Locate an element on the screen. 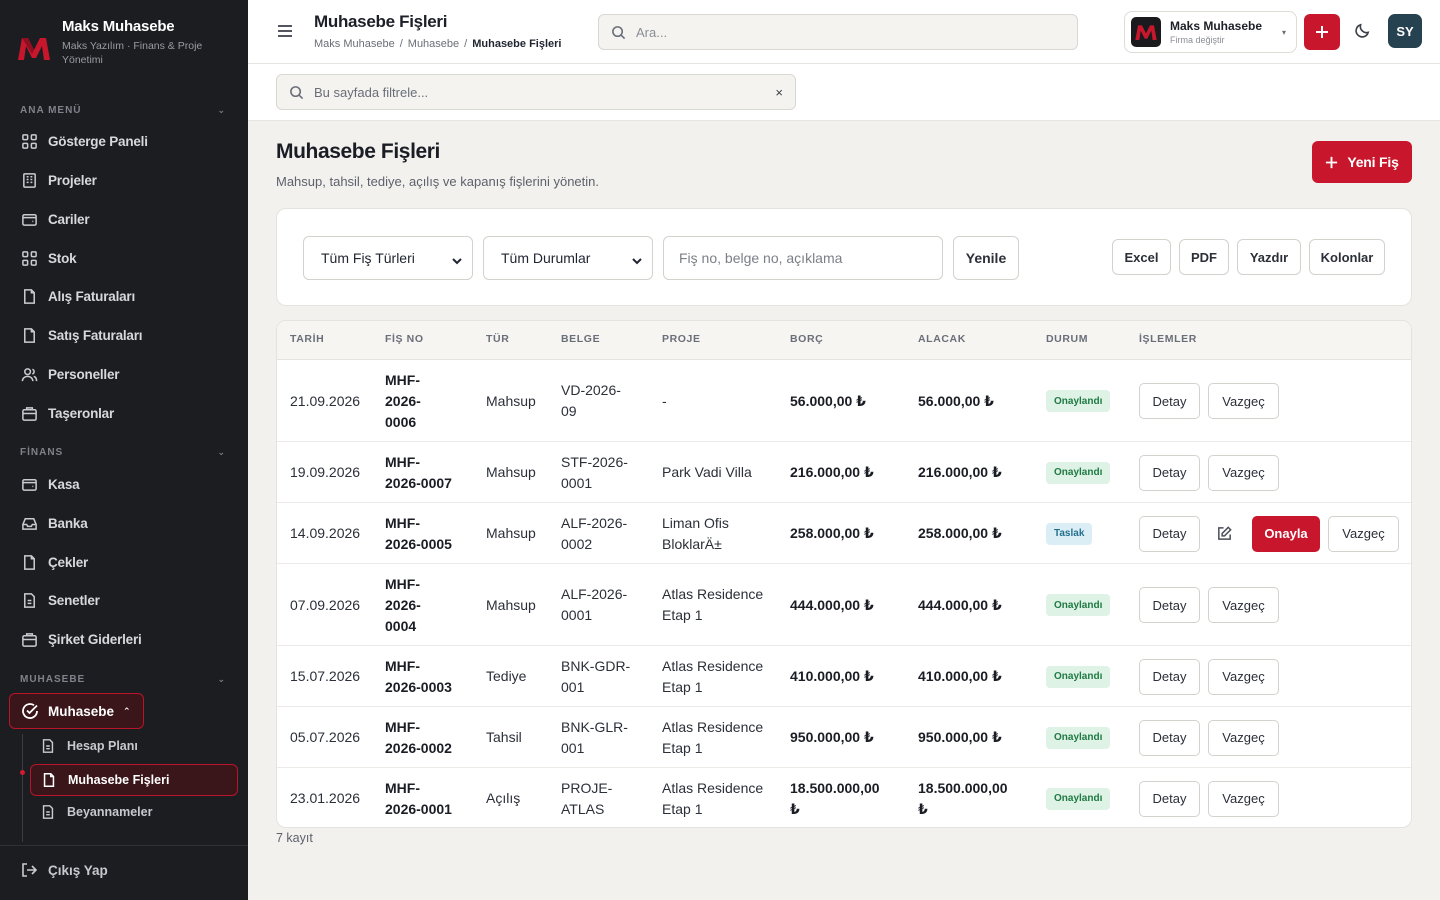  voucher-search-input is located at coordinates (803, 258).